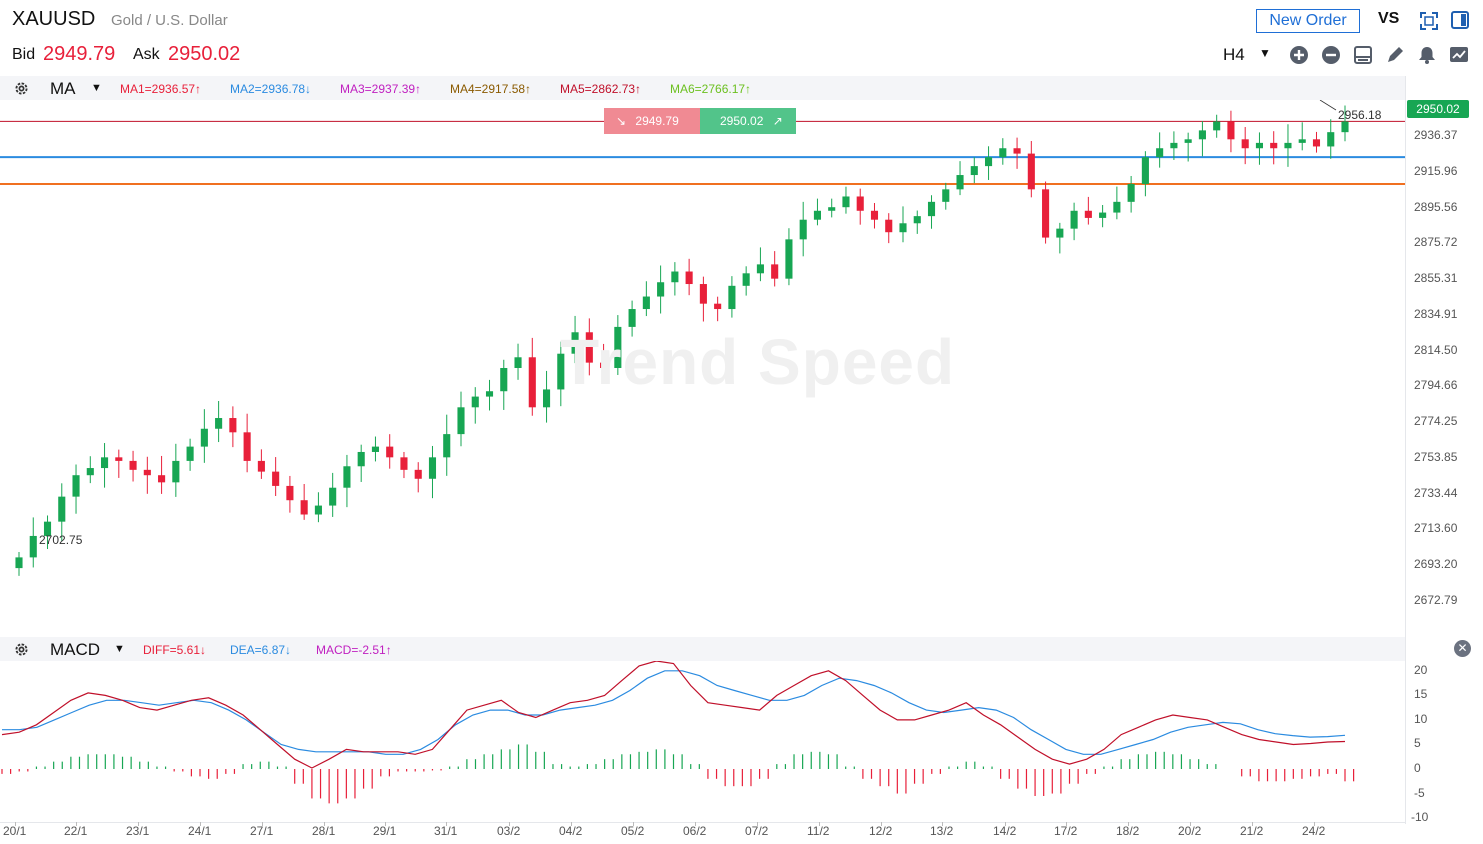 This screenshot has width=1483, height=844. I want to click on draw-icon, so click(1395, 55).